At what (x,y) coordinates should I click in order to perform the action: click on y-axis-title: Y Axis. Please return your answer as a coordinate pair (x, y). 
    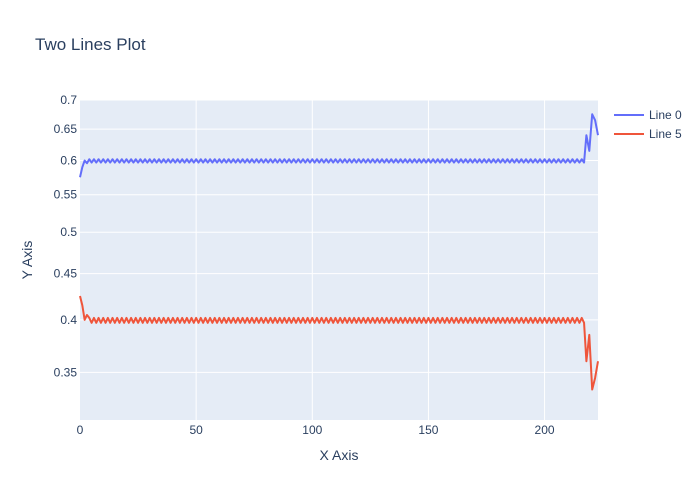
    Looking at the image, I should click on (27, 260).